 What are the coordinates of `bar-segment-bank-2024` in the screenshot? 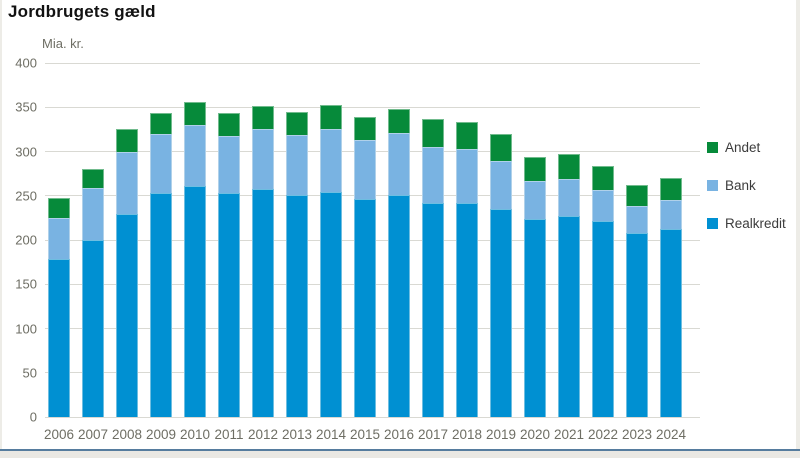 It's located at (671, 214).